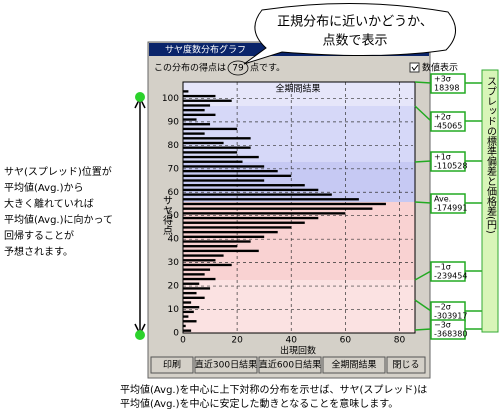 The image size is (500, 413). Describe the element at coordinates (442, 325) in the screenshot. I see `sigma-name: −3σ` at that location.